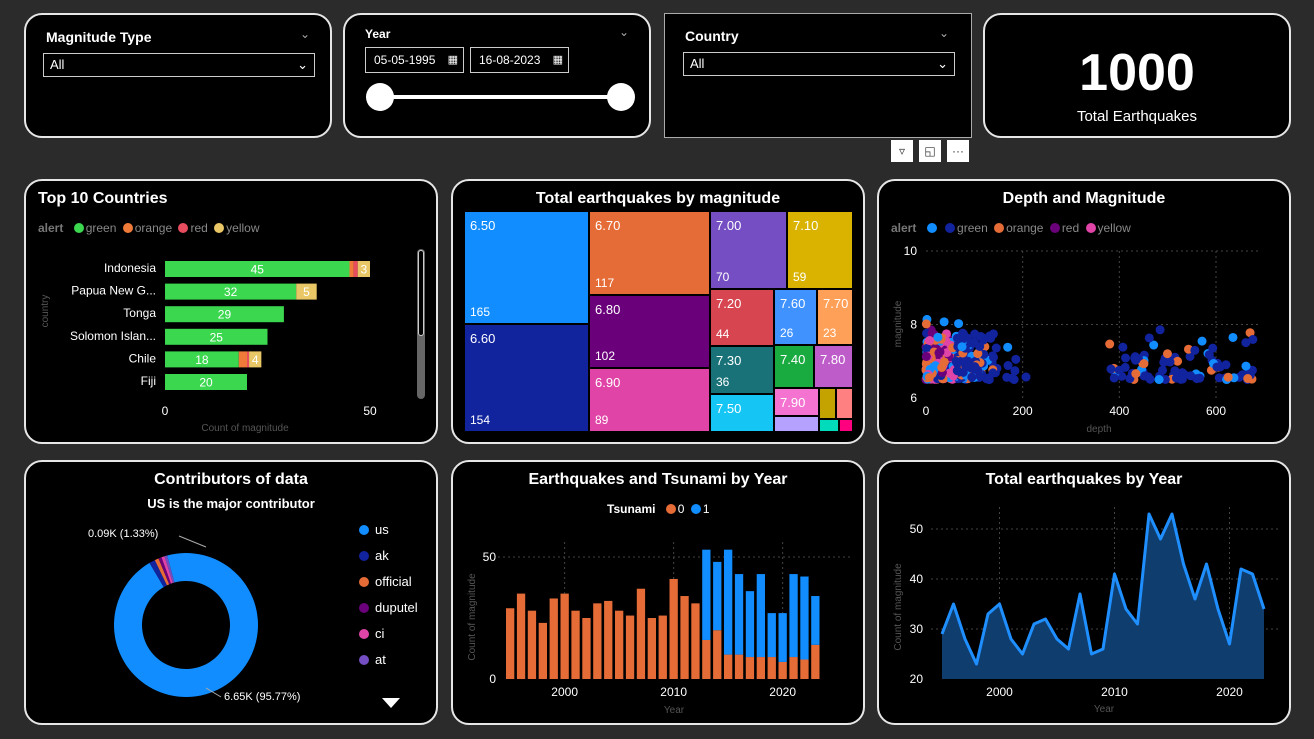  I want to click on treemap-cell: 6.60 154, so click(526, 378).